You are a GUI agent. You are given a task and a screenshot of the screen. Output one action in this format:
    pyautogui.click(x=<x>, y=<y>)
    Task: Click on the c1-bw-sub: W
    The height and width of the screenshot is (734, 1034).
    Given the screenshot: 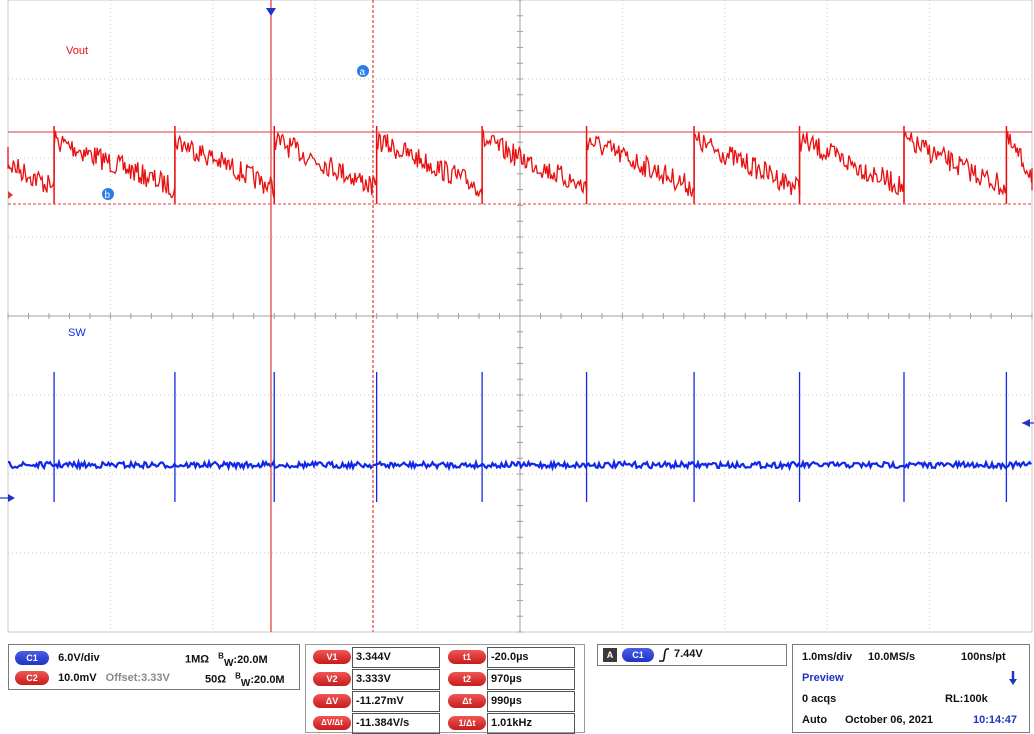 What is the action you would take?
    pyautogui.click(x=228, y=663)
    